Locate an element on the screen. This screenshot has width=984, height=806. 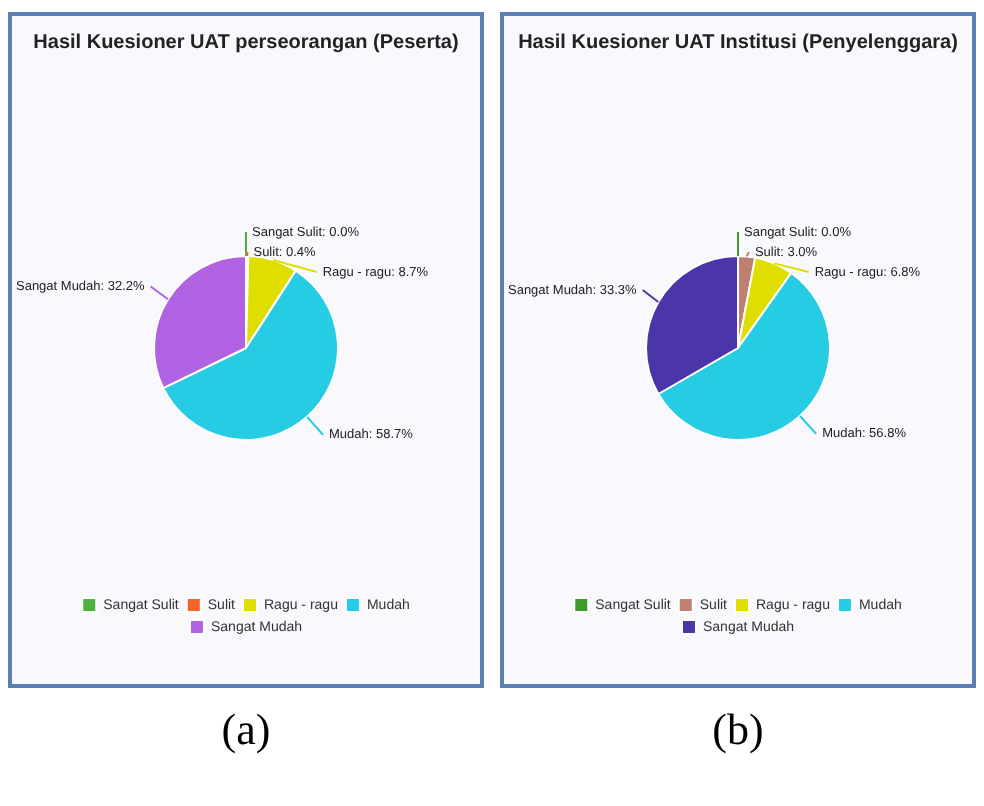
text: (a) is located at coordinates (246, 730).